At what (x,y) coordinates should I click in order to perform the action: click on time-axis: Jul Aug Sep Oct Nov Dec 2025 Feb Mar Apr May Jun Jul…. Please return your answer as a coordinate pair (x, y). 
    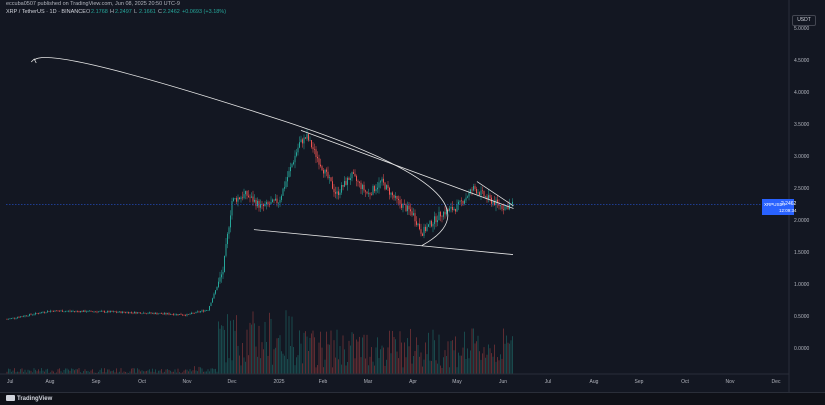
    Looking at the image, I should click on (394, 382).